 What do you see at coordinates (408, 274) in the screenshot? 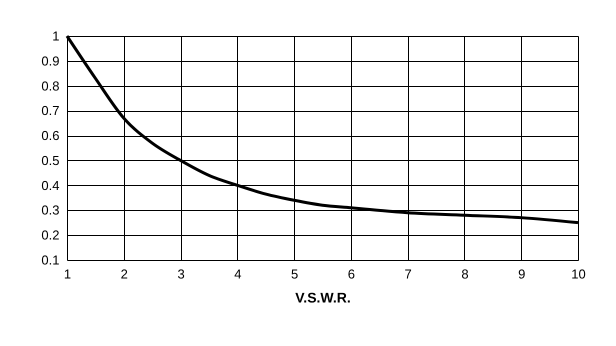
I see `x-tick-label: 7` at bounding box center [408, 274].